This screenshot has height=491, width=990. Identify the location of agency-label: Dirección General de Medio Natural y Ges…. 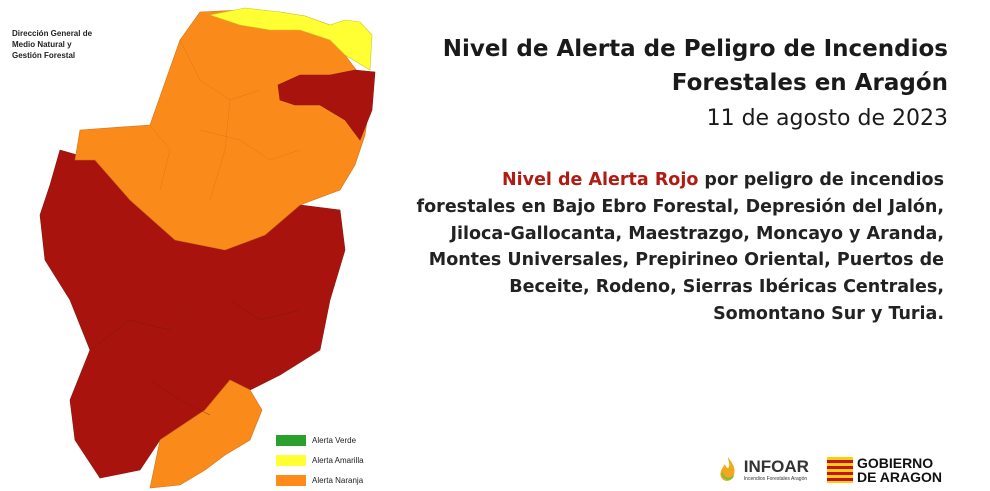
(72, 44).